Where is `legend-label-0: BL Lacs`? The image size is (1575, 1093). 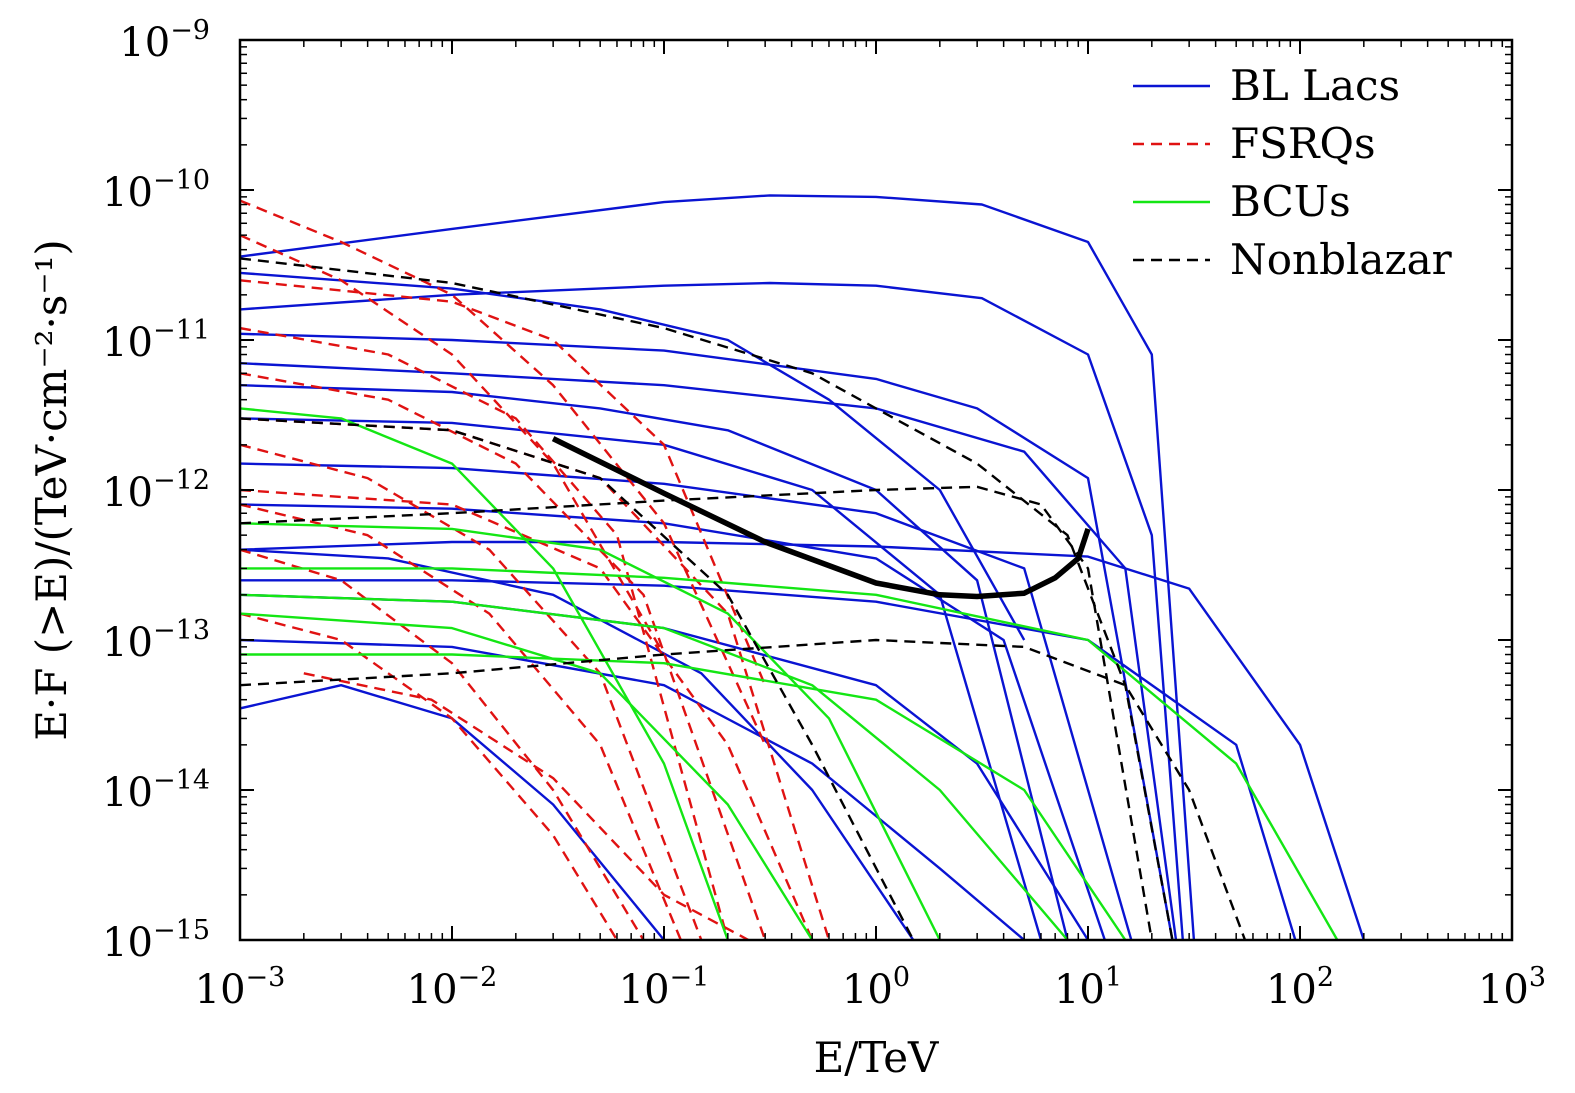 legend-label-0: BL Lacs is located at coordinates (1315, 85).